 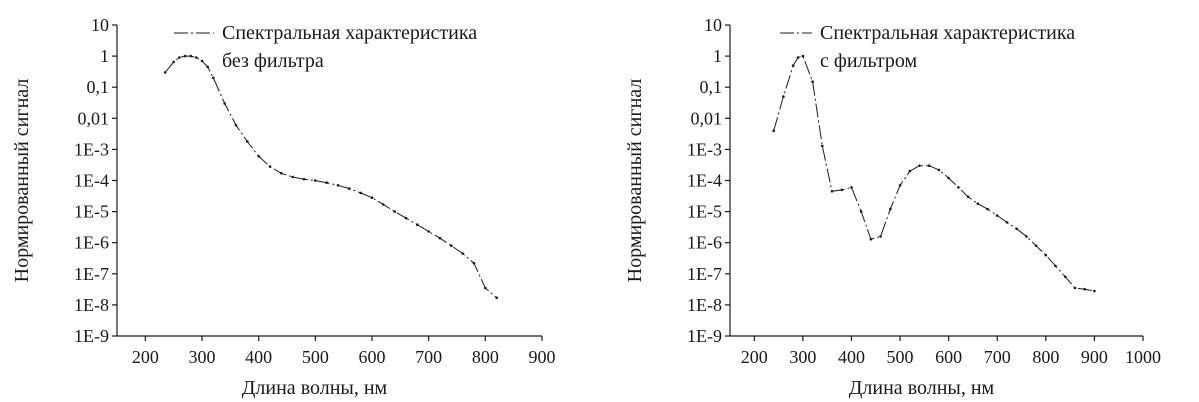 What do you see at coordinates (91, 181) in the screenshot?
I see `y-tick-label: 1E-4` at bounding box center [91, 181].